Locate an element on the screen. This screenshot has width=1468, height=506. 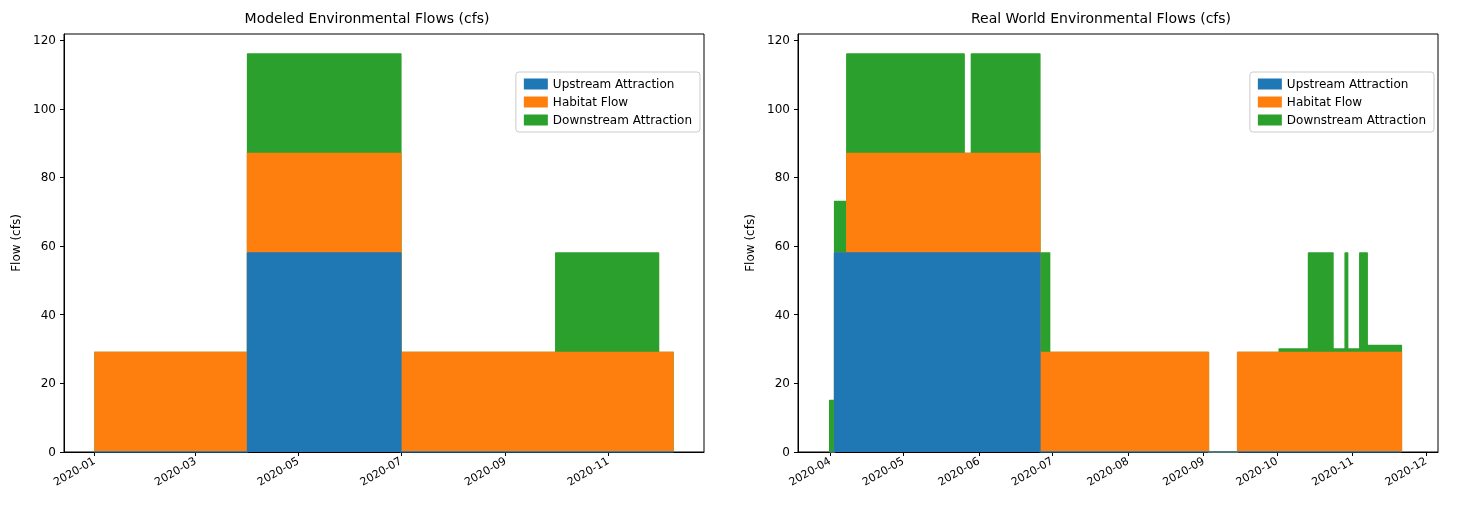
chart-title: Modeled Environmental Flows (cfs) is located at coordinates (367, 18).